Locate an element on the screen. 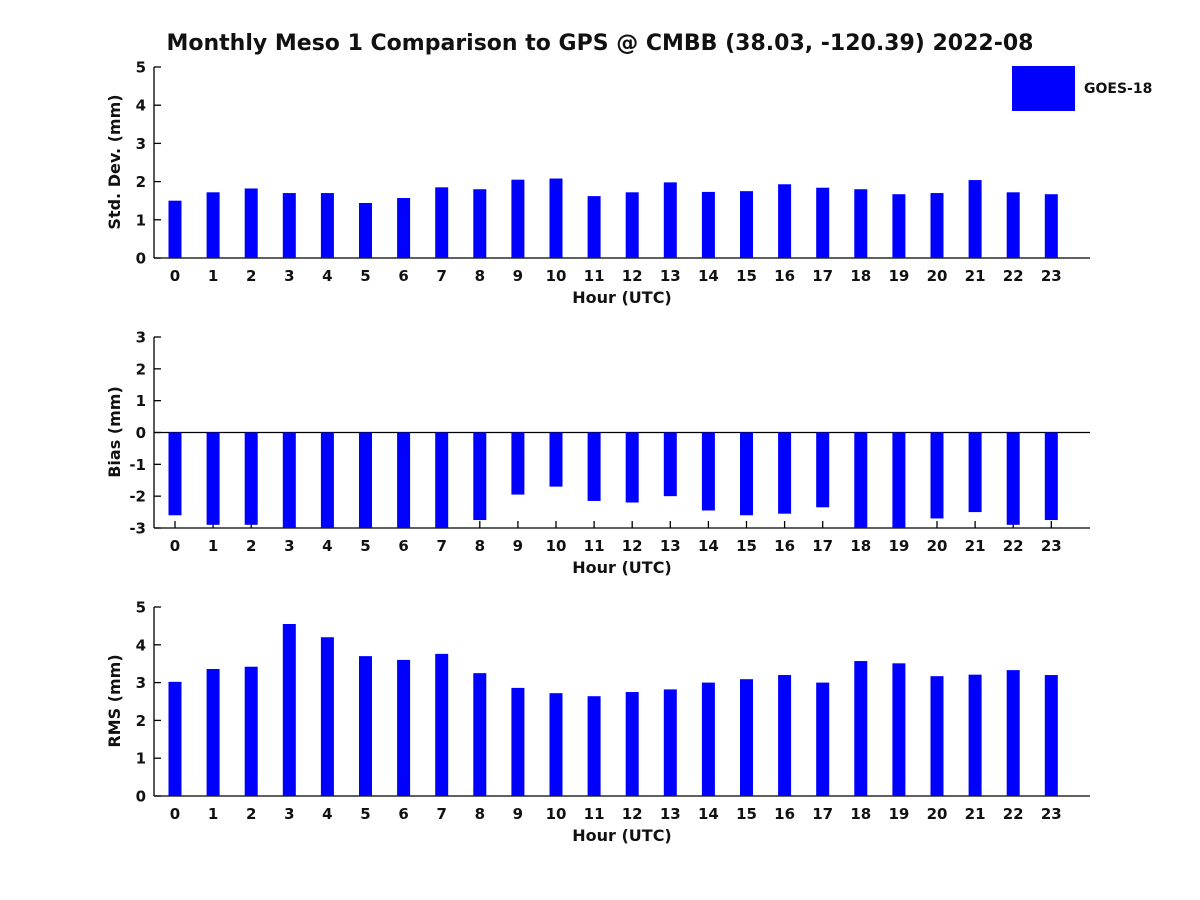  bar-rms-h20 is located at coordinates (937, 736).